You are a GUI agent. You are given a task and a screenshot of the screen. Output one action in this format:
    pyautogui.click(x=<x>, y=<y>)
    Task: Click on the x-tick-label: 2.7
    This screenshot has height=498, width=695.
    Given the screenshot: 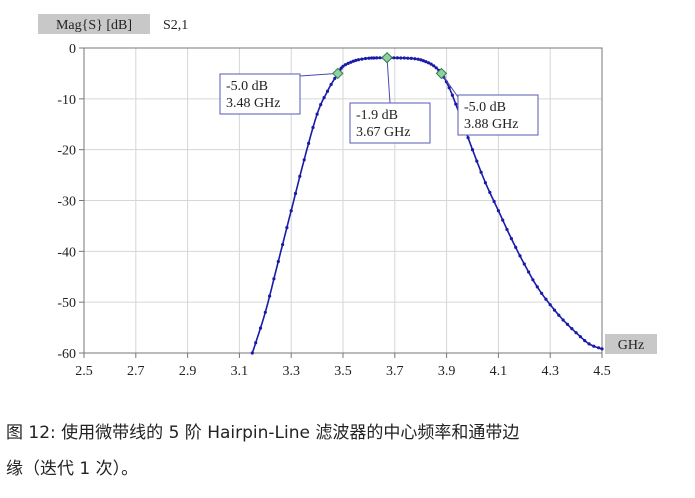 What is the action you would take?
    pyautogui.click(x=136, y=371)
    